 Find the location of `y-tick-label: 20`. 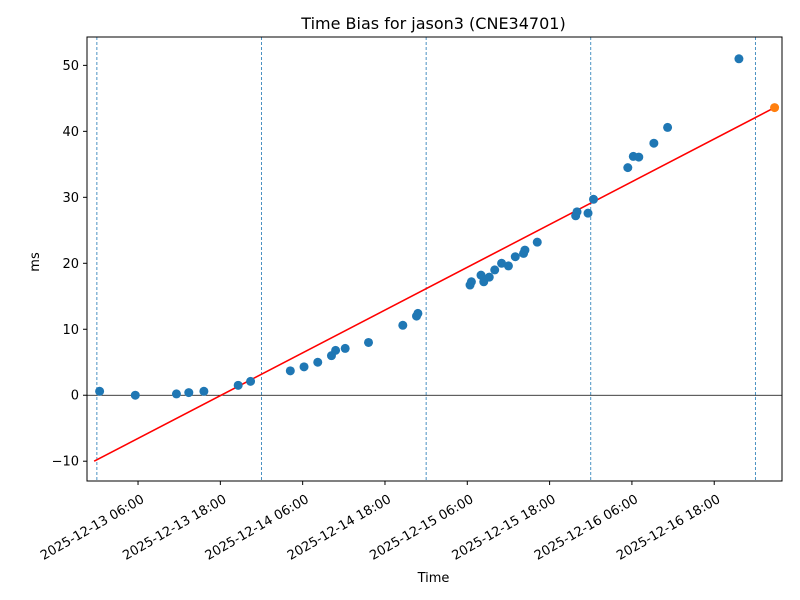

y-tick-label: 20 is located at coordinates (70, 264).